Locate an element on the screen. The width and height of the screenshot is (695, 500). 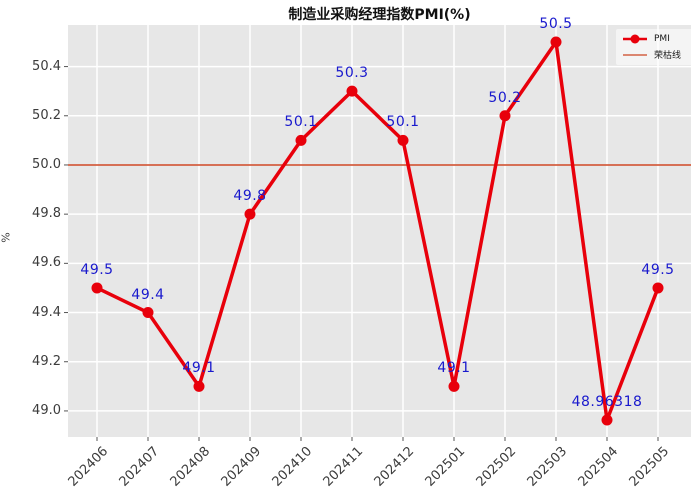
y-tick-label: 49.2 is located at coordinates (46, 361).